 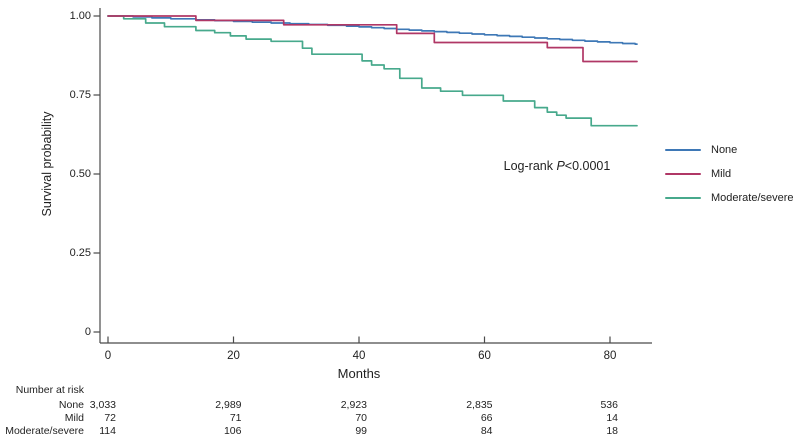 I want to click on y-tick-label: 0.25, so click(x=80, y=252).